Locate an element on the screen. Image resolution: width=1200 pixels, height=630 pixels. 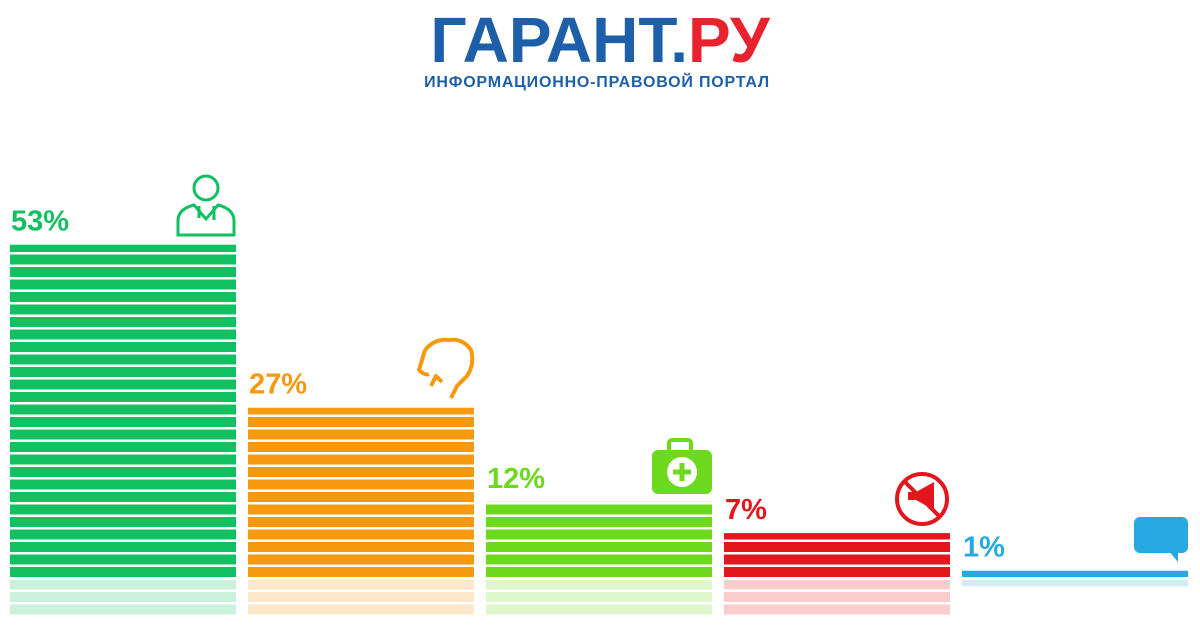
value-label: 7% is located at coordinates (746, 510).